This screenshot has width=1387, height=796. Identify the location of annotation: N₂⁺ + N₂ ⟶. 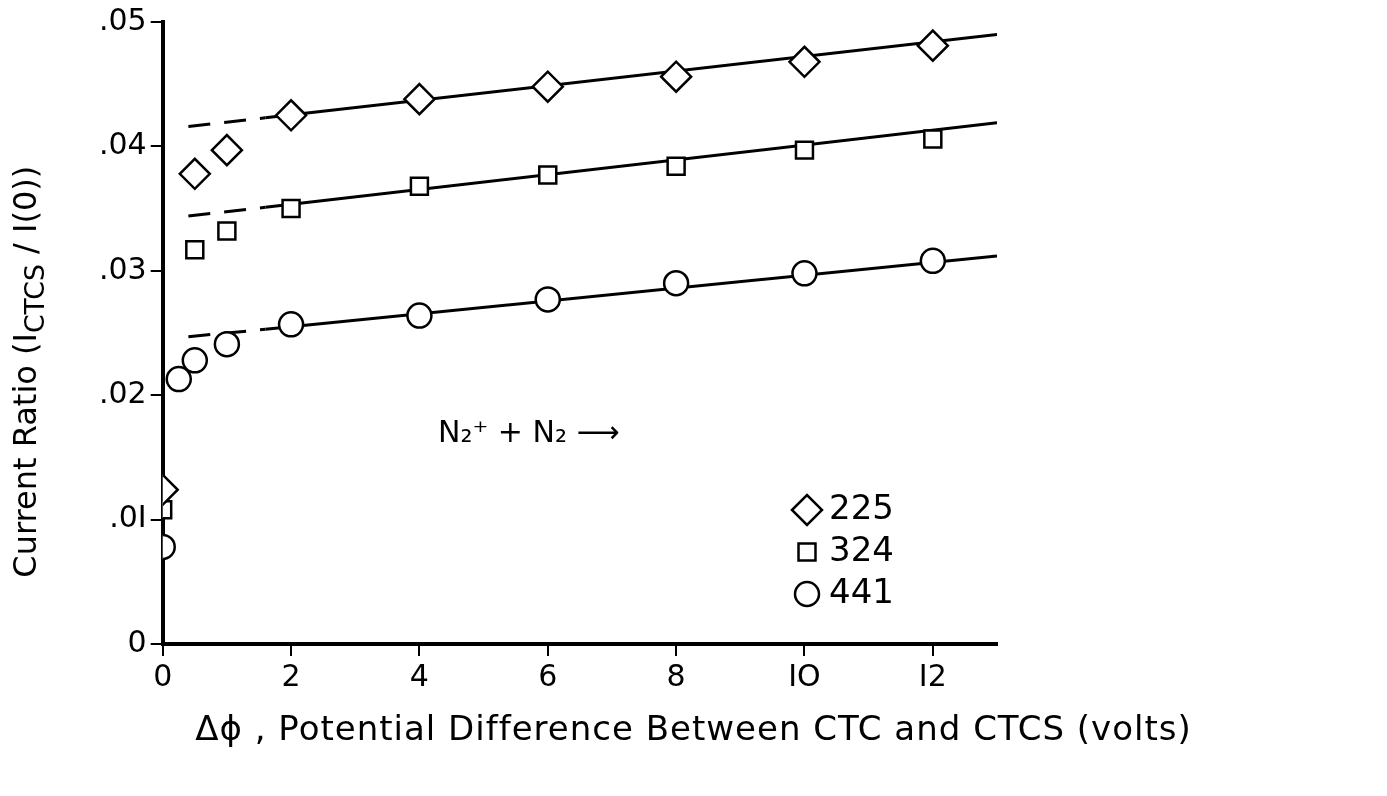
(529, 431).